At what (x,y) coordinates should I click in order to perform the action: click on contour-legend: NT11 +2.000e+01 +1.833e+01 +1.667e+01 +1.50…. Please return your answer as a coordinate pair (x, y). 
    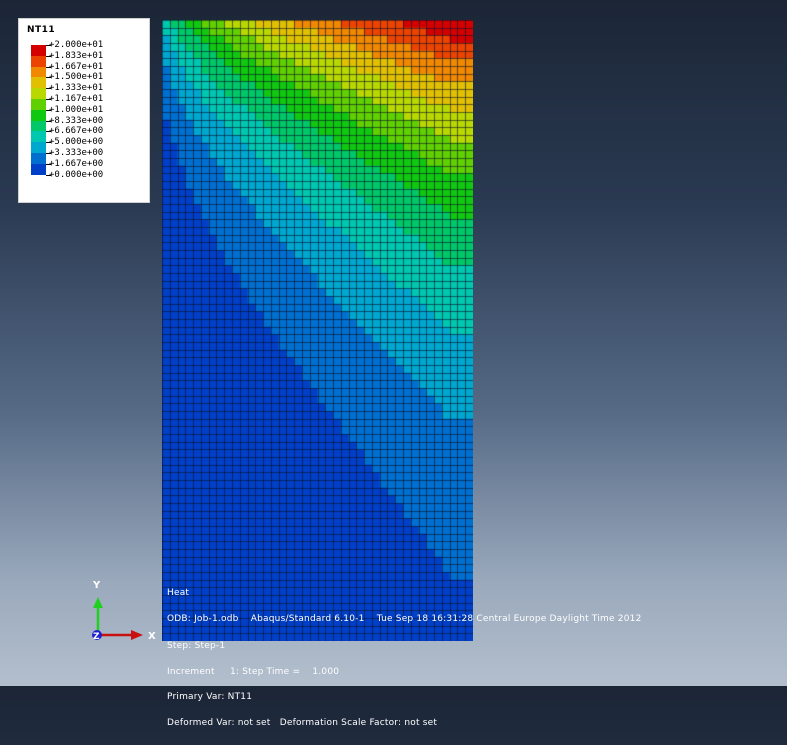
    Looking at the image, I should click on (84, 110).